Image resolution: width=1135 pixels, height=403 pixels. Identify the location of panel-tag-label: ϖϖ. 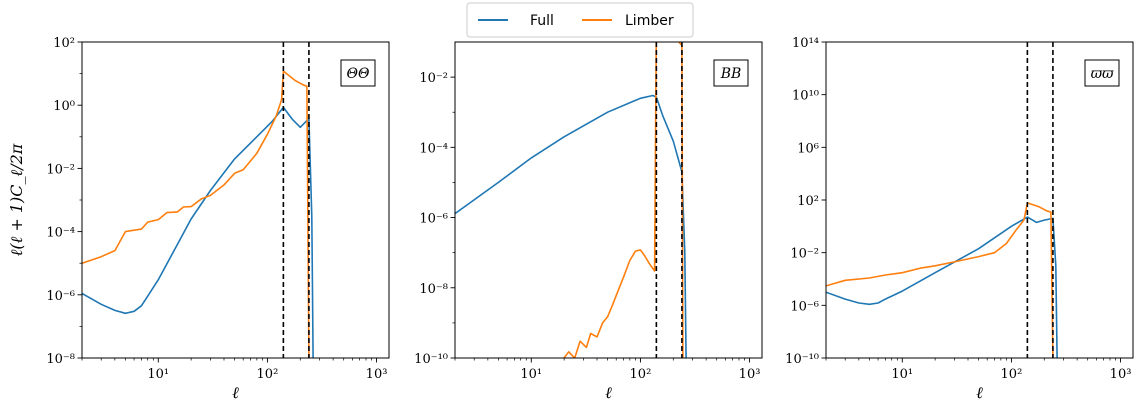
(1102, 74).